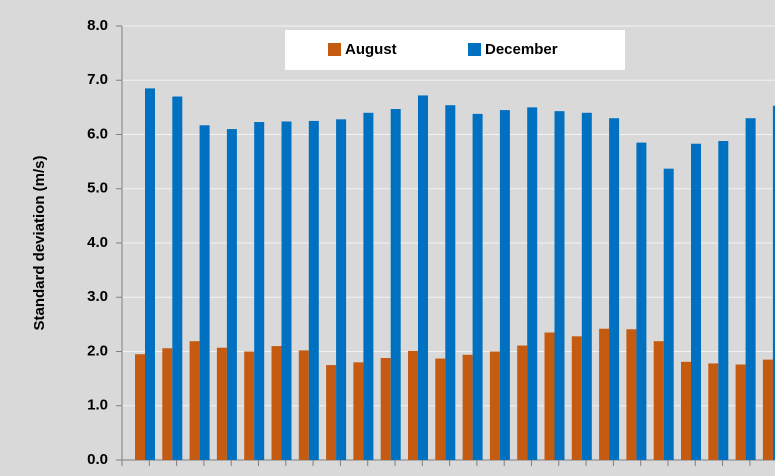 This screenshot has height=476, width=775. Describe the element at coordinates (97, 188) in the screenshot. I see `y-tick-label: 5.0` at that location.